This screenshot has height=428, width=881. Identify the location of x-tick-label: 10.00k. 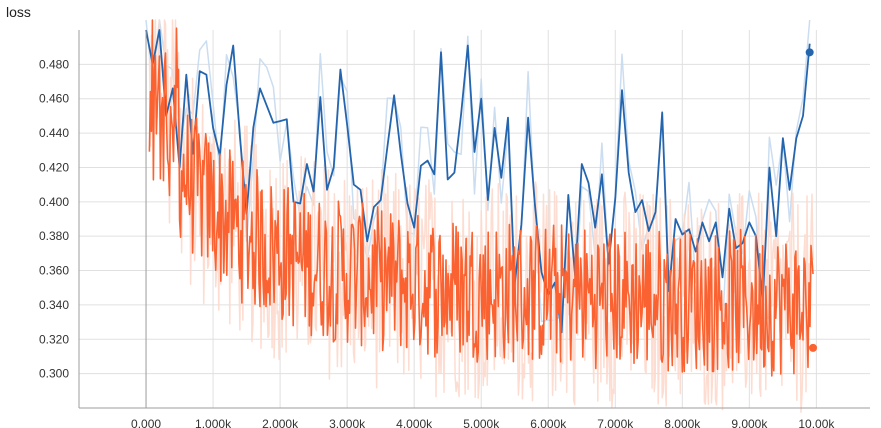
(816, 422).